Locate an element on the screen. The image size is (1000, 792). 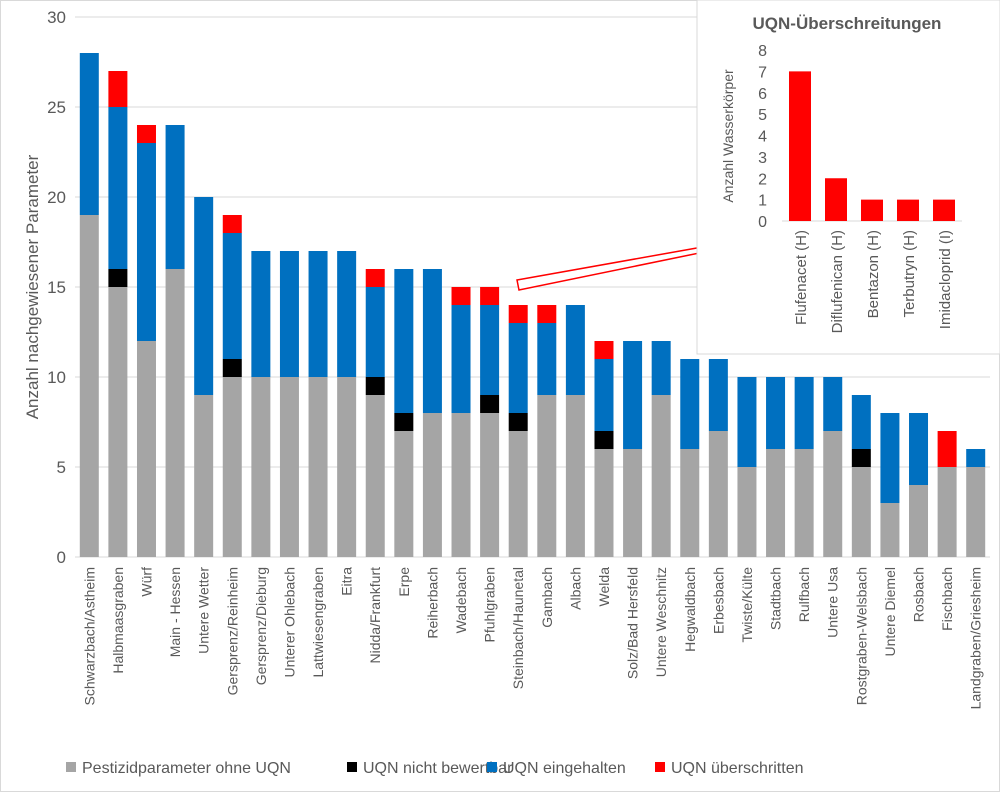
inset-panel is located at coordinates (848, 177).